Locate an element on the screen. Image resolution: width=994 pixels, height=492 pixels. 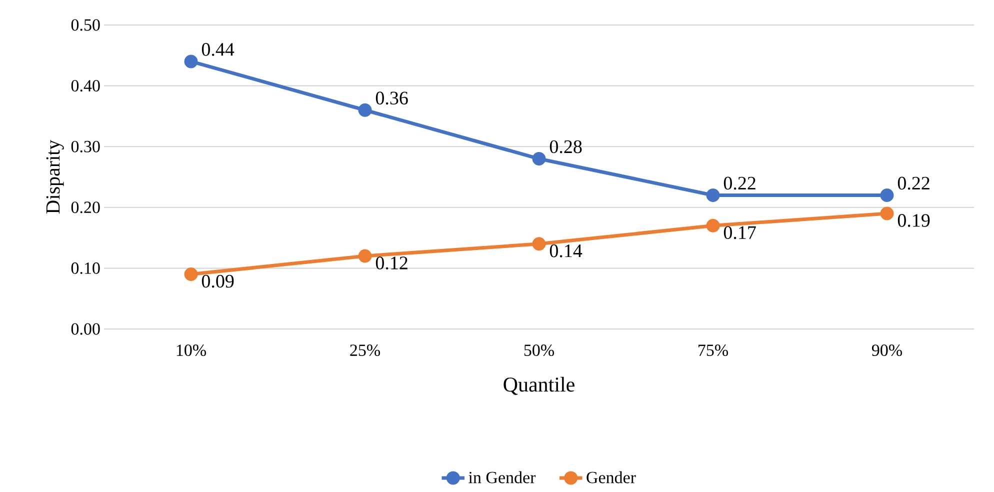
x-tick-label: 50% is located at coordinates (539, 350).